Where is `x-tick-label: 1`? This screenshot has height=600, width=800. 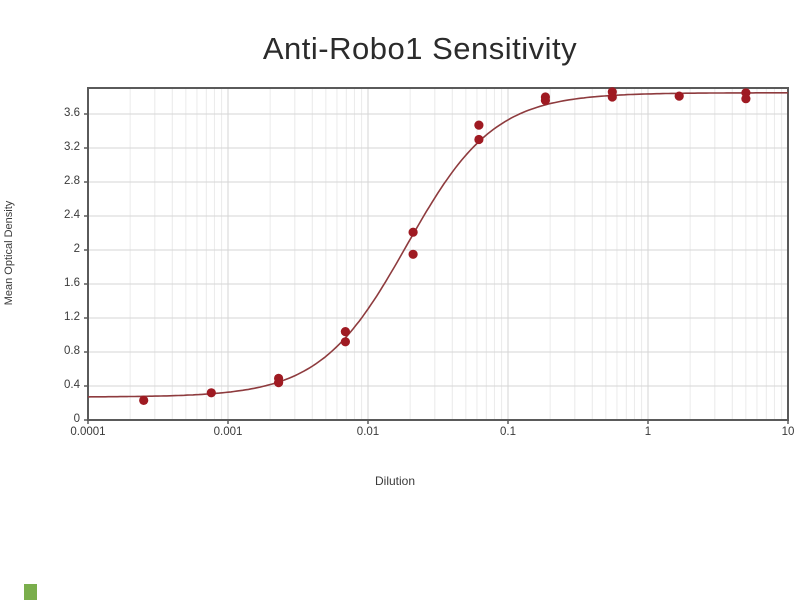
x-tick-label: 1 is located at coordinates (648, 432).